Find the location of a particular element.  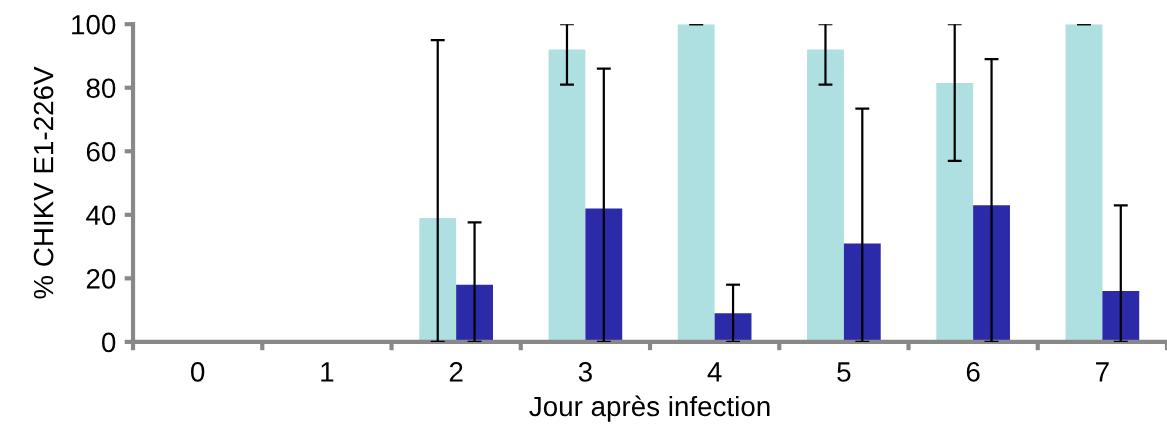

x-axis-title: Jour après infection is located at coordinates (649, 408).